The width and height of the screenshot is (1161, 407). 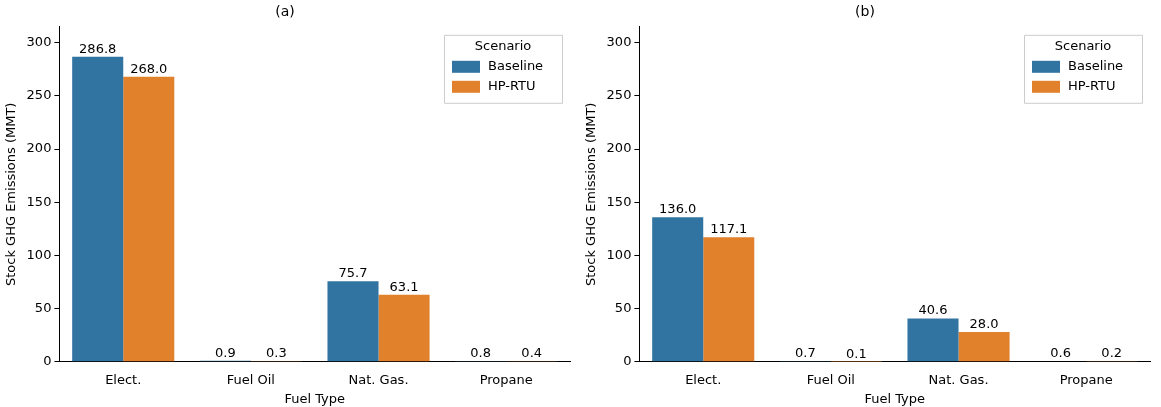 I want to click on data-label: 63.1, so click(x=404, y=286).